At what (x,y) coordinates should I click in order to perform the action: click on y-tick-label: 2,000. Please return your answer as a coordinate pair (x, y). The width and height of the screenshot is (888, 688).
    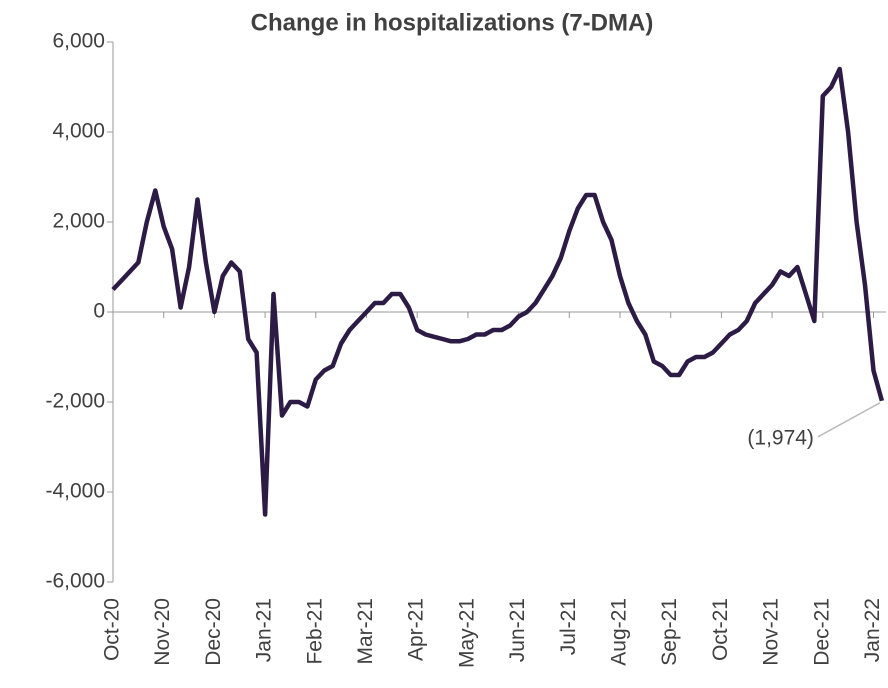
    Looking at the image, I should click on (78, 221).